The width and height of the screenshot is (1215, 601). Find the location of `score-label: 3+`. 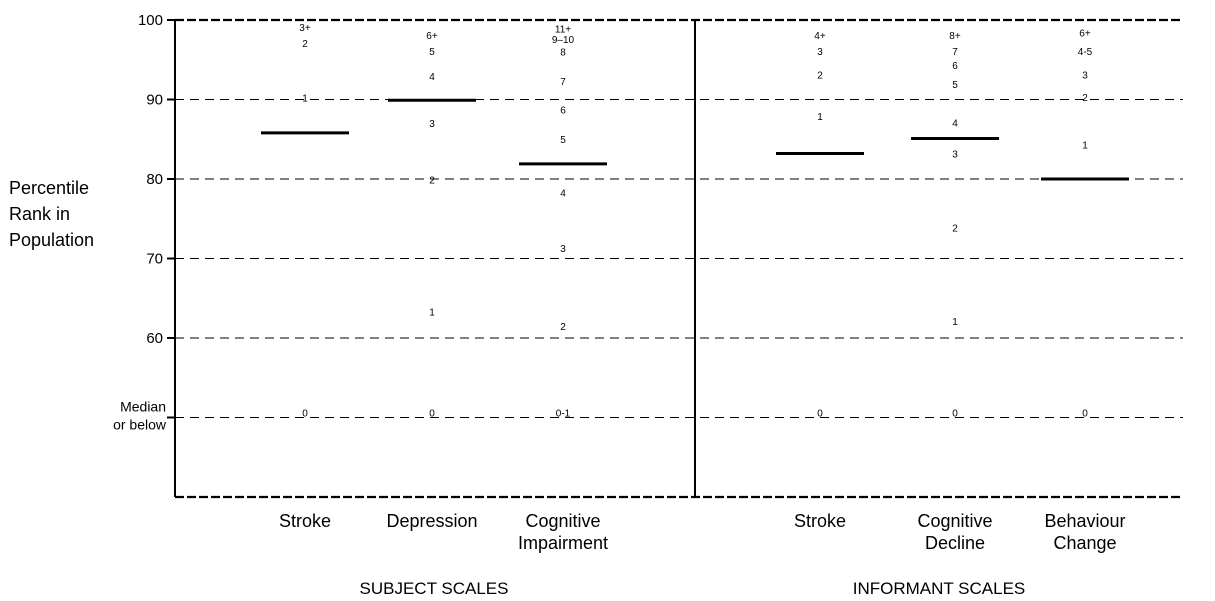

score-label: 3+ is located at coordinates (305, 28).